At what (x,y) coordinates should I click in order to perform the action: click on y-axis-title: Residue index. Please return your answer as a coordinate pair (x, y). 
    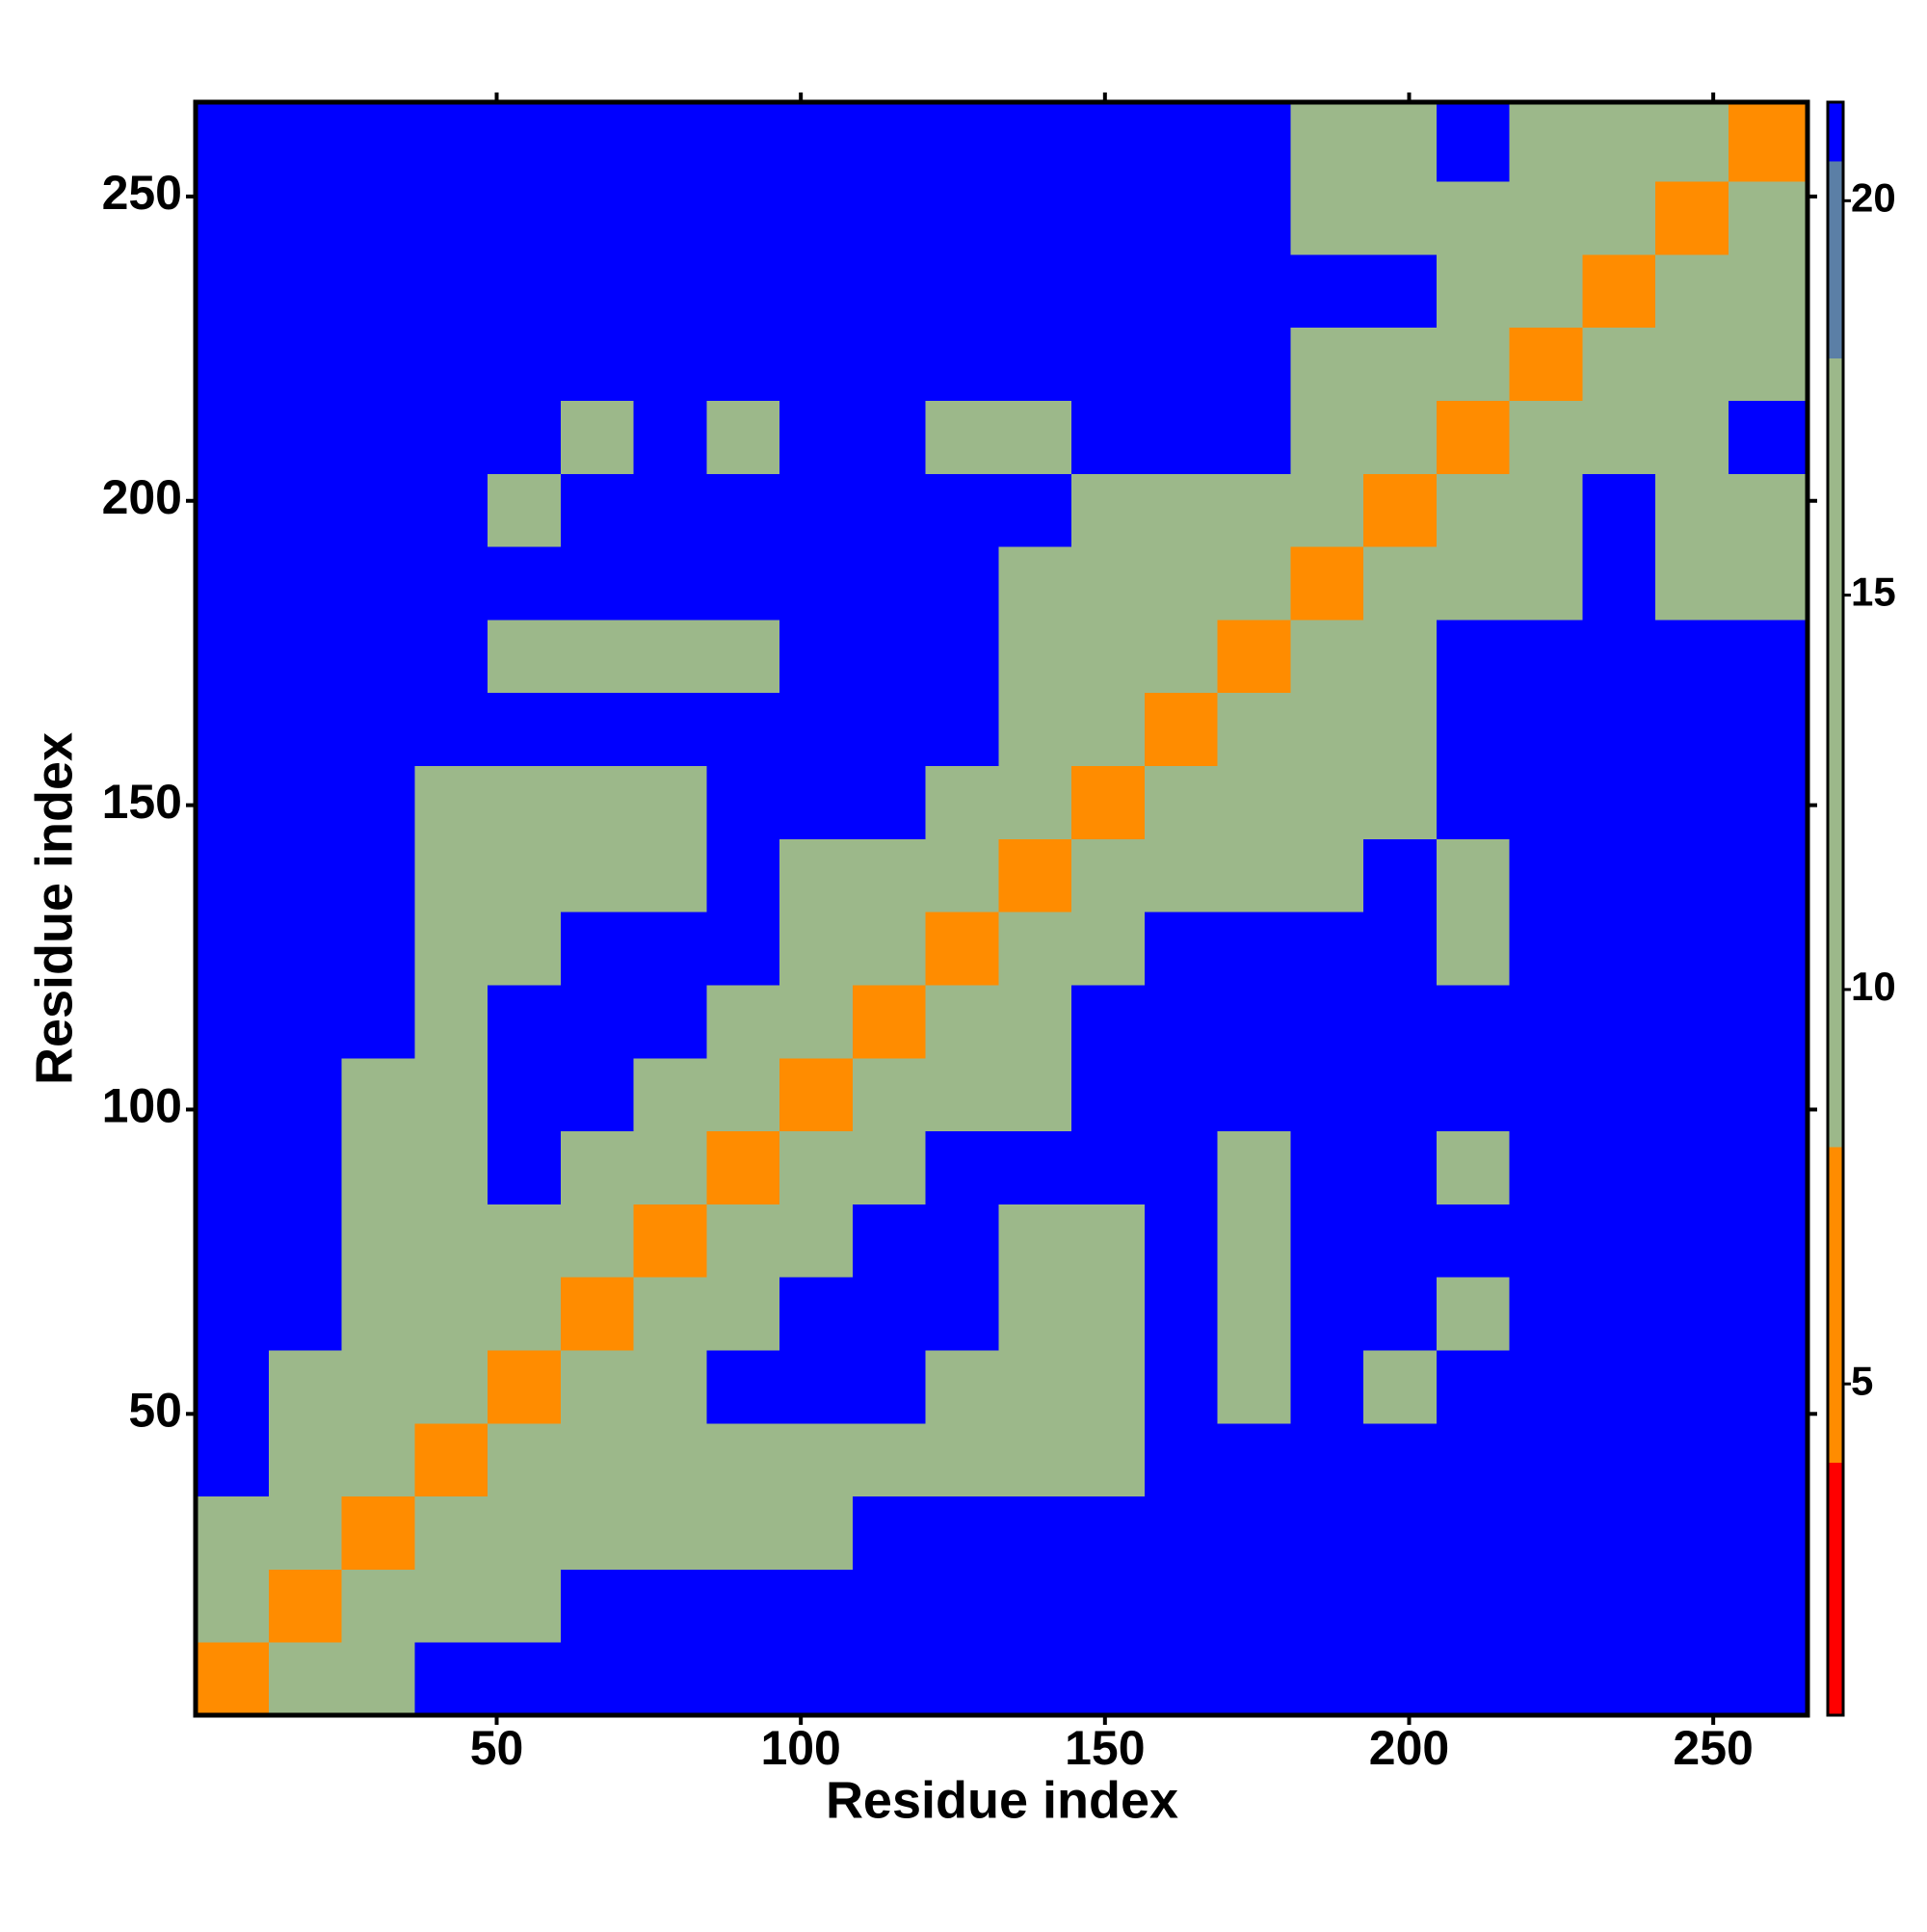
    Looking at the image, I should click on (54, 908).